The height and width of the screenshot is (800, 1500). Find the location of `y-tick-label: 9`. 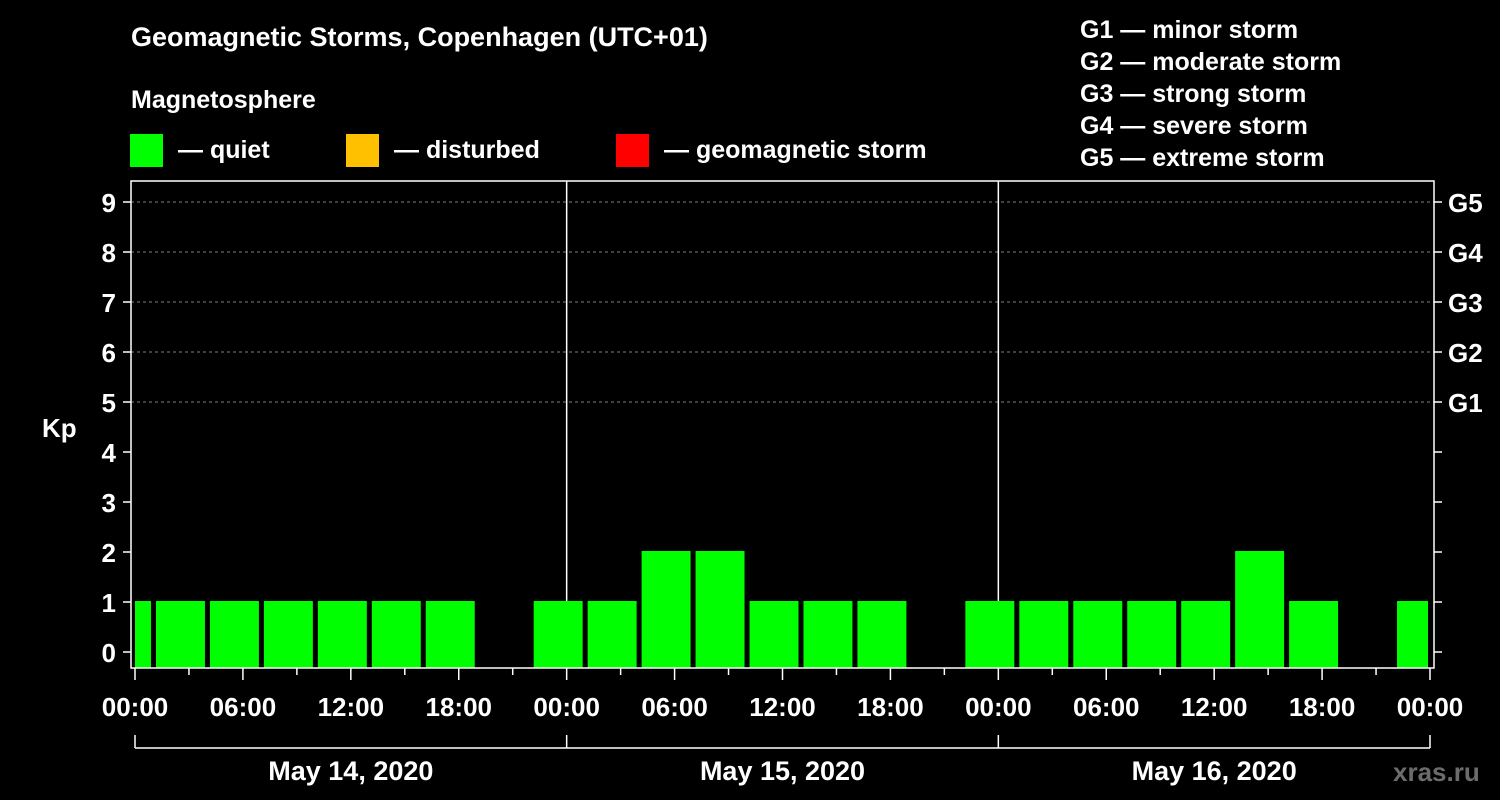

y-tick-label: 9 is located at coordinates (109, 203).